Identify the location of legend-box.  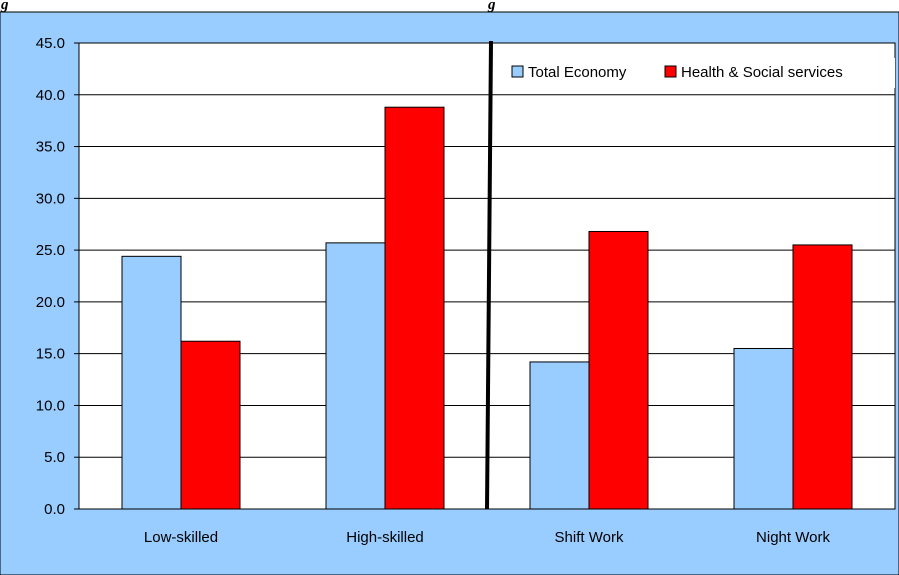
(699, 73).